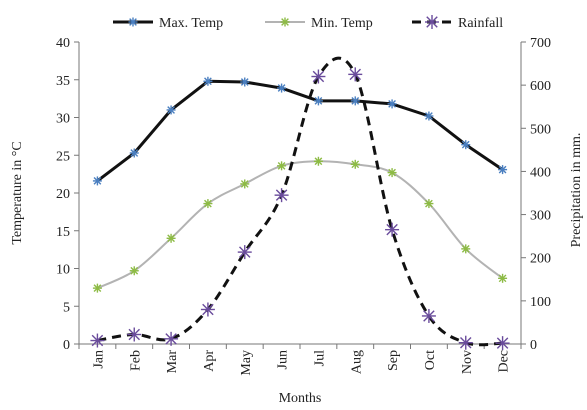  I want to click on right-tick-label: 600, so click(540, 86).